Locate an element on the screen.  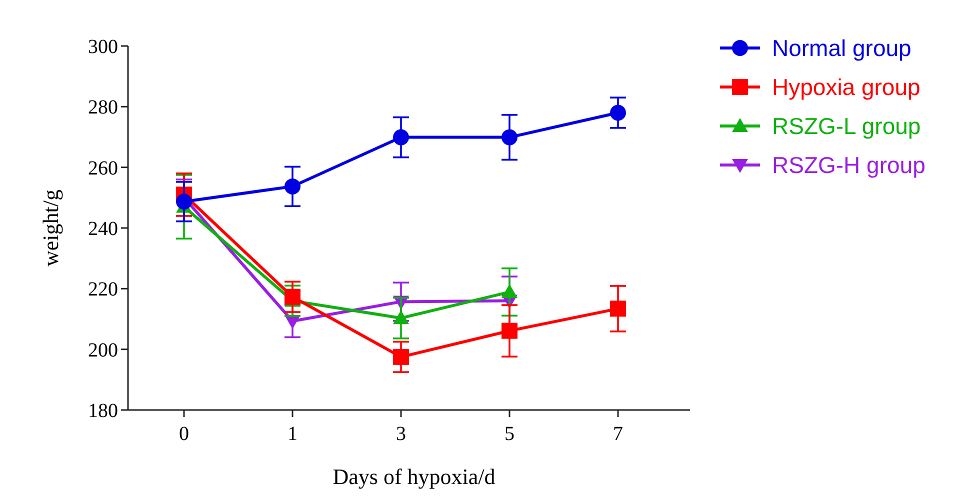
legend-label: Hypoxia group is located at coordinates (846, 87).